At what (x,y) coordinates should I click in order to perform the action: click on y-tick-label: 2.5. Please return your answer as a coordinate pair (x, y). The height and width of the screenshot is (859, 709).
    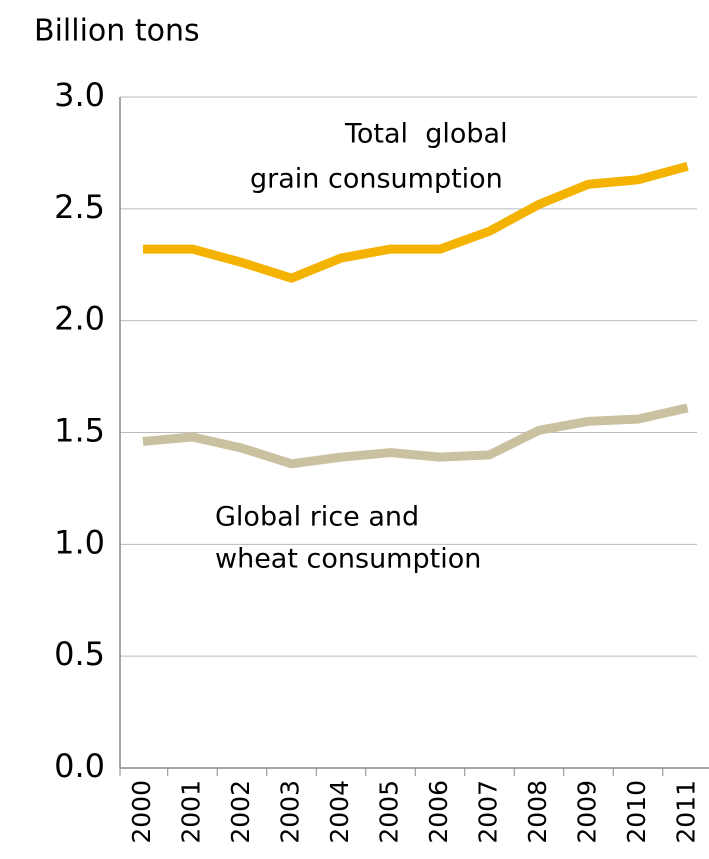
    Looking at the image, I should click on (79, 207).